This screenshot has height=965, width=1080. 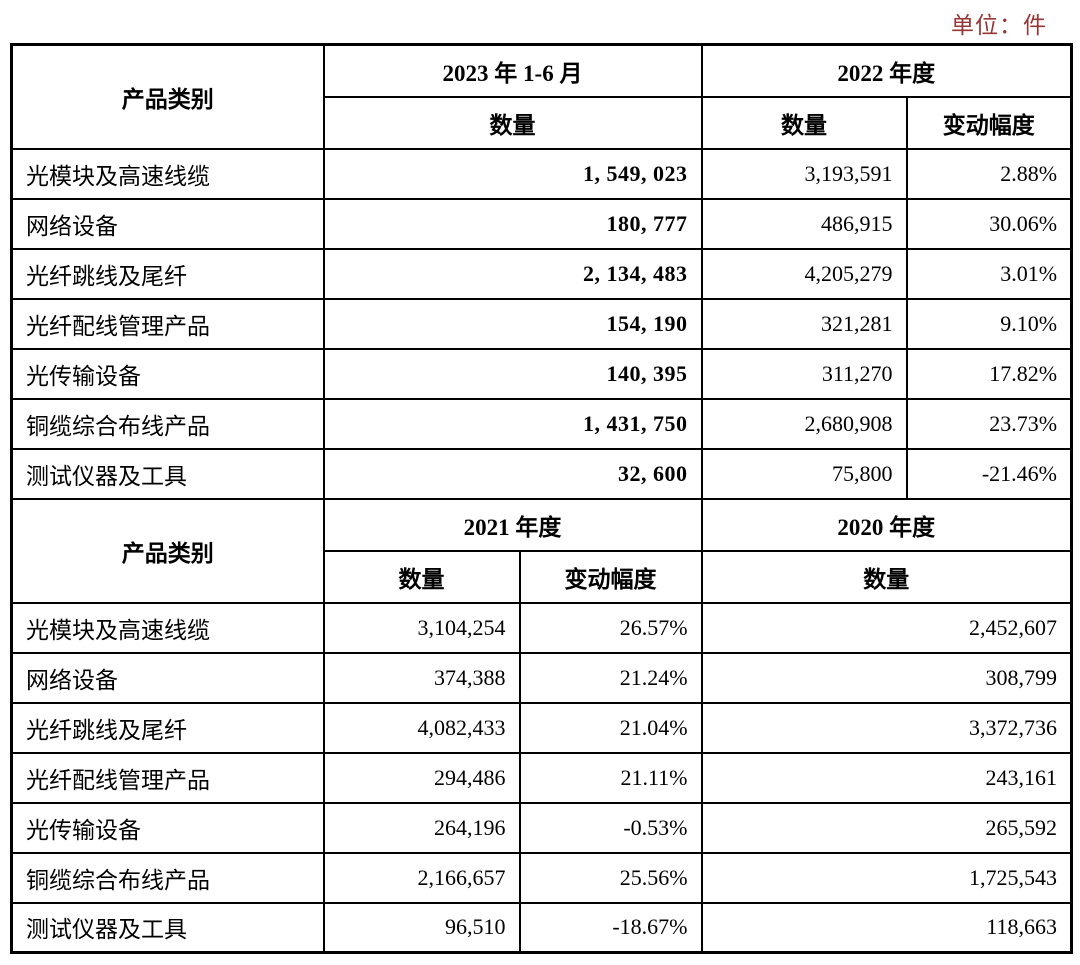 What do you see at coordinates (804, 323) in the screenshot?
I see `qty-2022-cell: 321,281` at bounding box center [804, 323].